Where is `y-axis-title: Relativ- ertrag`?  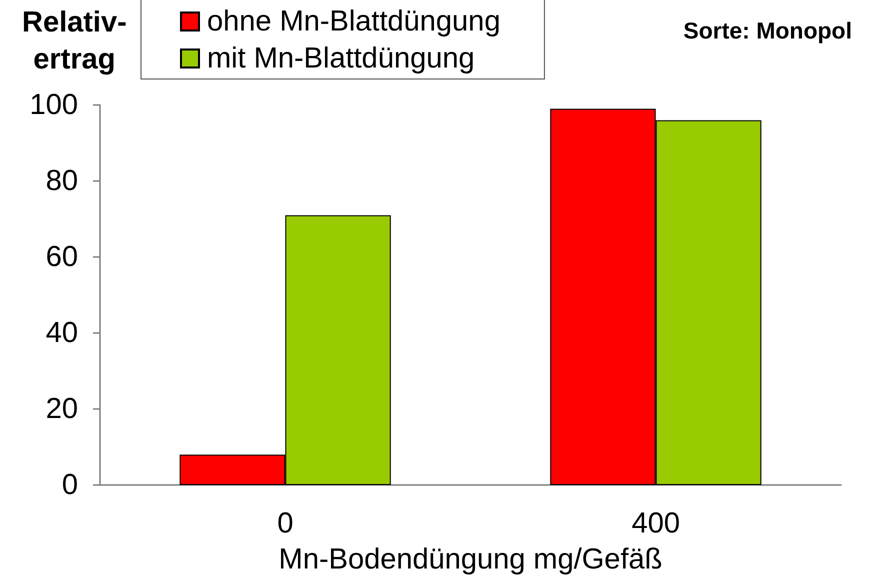
y-axis-title: Relativ- ertrag is located at coordinates (74, 41).